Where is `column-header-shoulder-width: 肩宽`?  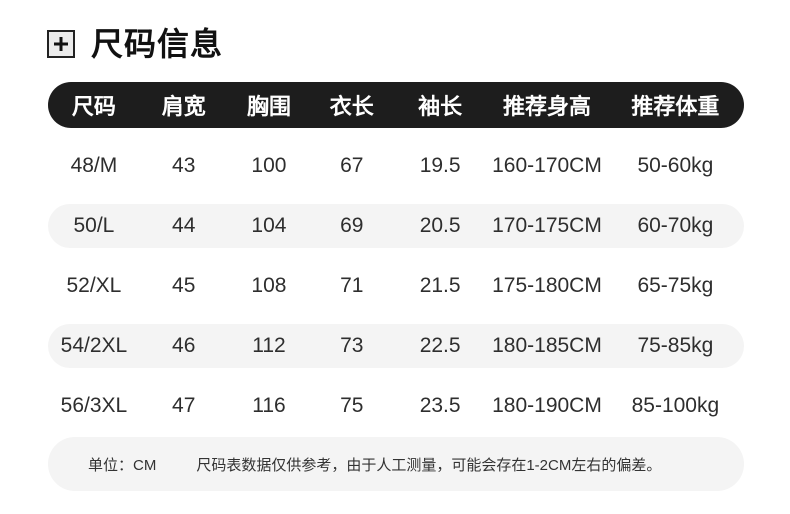 column-header-shoulder-width: 肩宽 is located at coordinates (183, 106).